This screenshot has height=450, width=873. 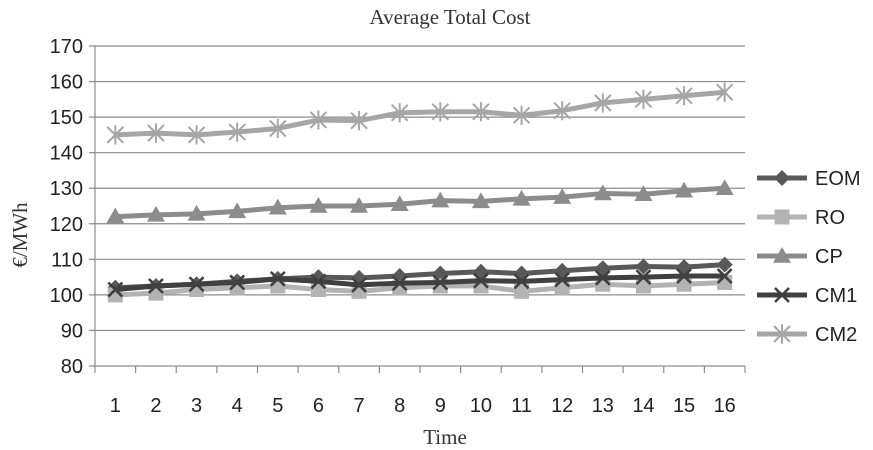 I want to click on x-tick-label-13: 13, so click(x=603, y=406).